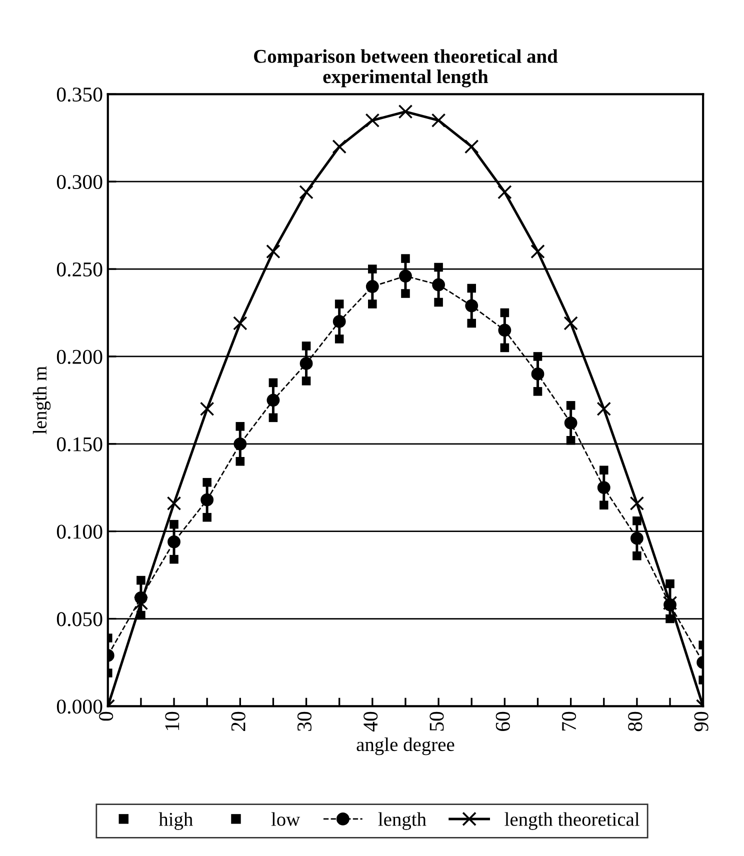  I want to click on chart-title: Comparison between theoretical and experimental length, so click(406, 68).